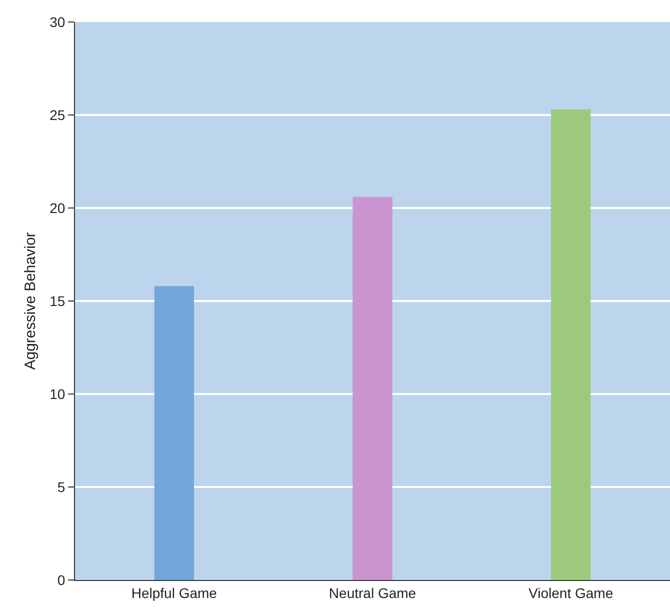 The width and height of the screenshot is (670, 614). Describe the element at coordinates (61, 580) in the screenshot. I see `y-tick-label: 0` at that location.